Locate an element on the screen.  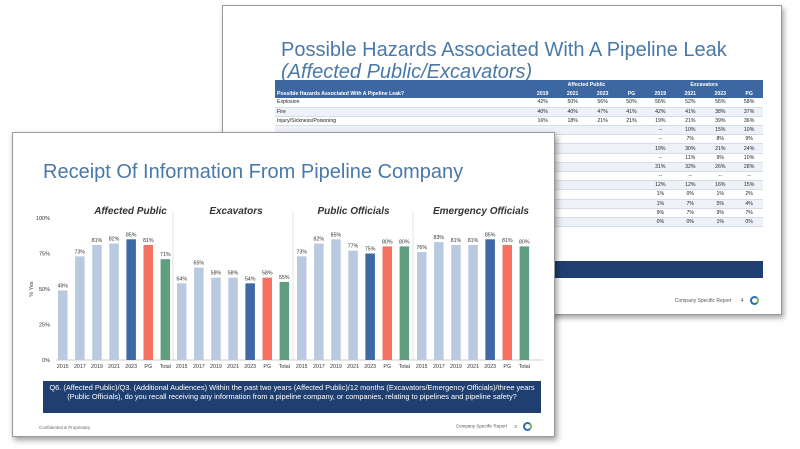
table-cell: 21% is located at coordinates (631, 121).